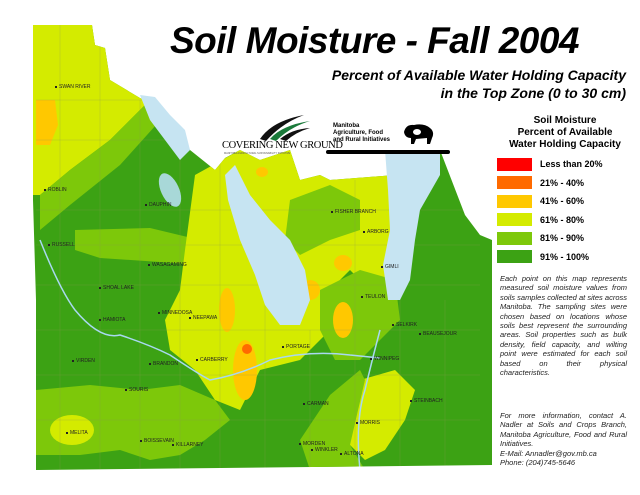 The height and width of the screenshot is (495, 640). I want to click on town-label: MORDEN, so click(312, 444).